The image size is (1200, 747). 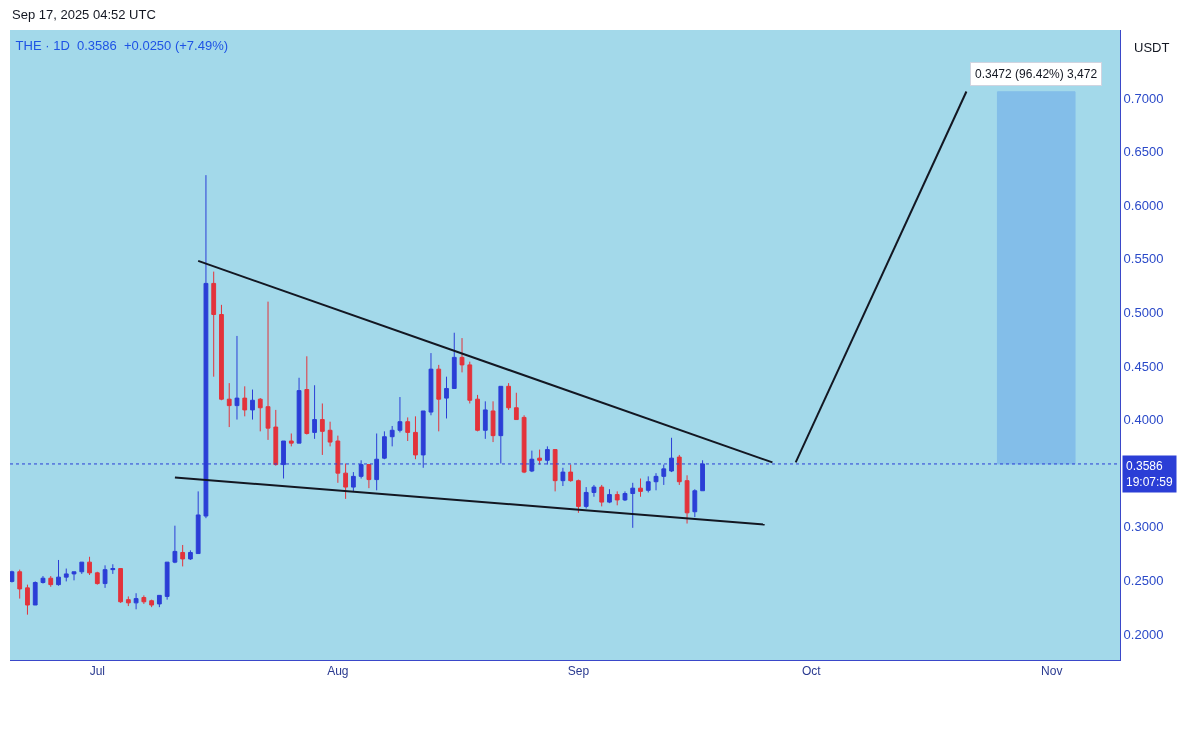 I want to click on y-tick-label: 0.2000, so click(x=1143, y=634).